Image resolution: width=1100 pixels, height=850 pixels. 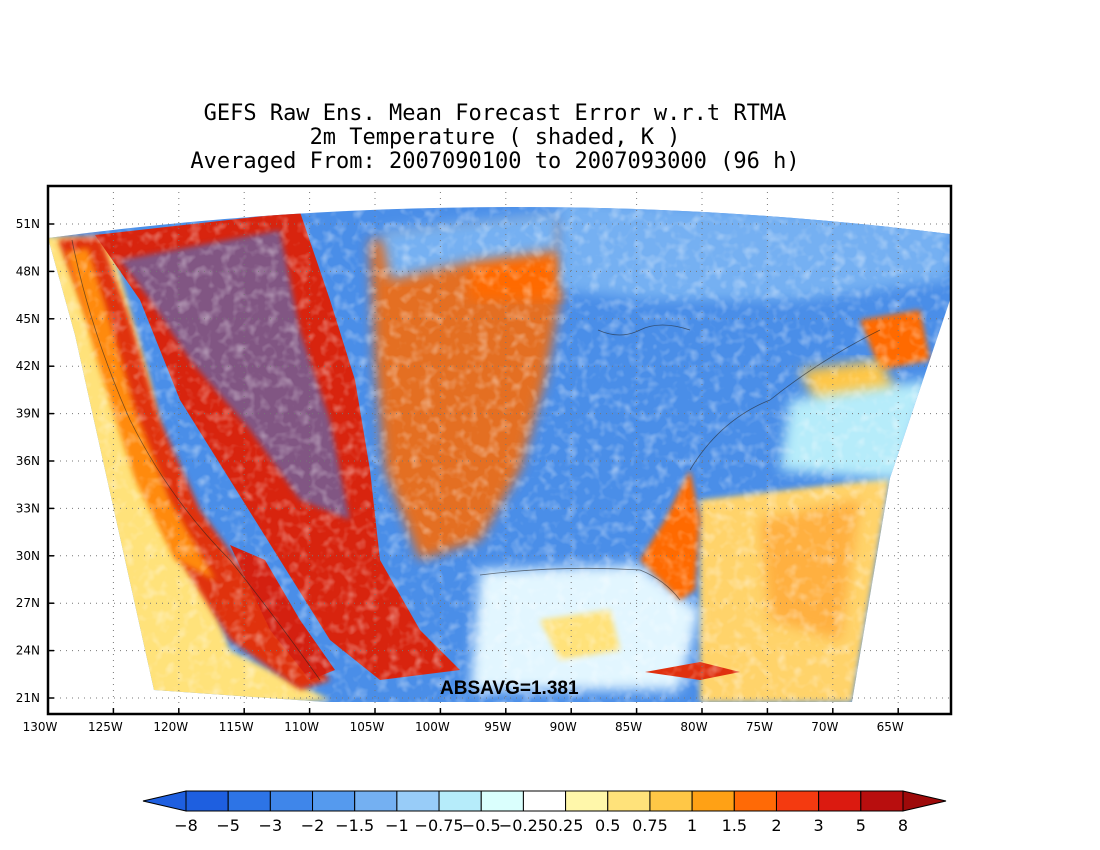 I want to click on colorbar-label: 3, so click(x=819, y=825).